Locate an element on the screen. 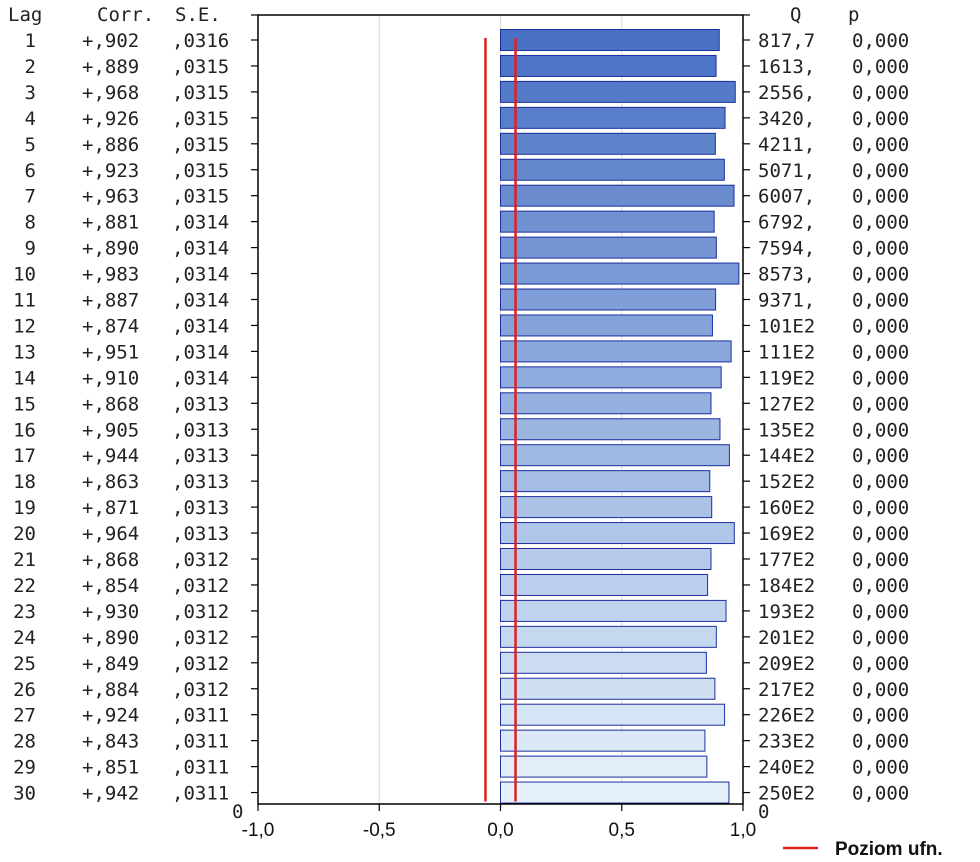 The image size is (980, 862). corr-label: +,910 is located at coordinates (110, 378).